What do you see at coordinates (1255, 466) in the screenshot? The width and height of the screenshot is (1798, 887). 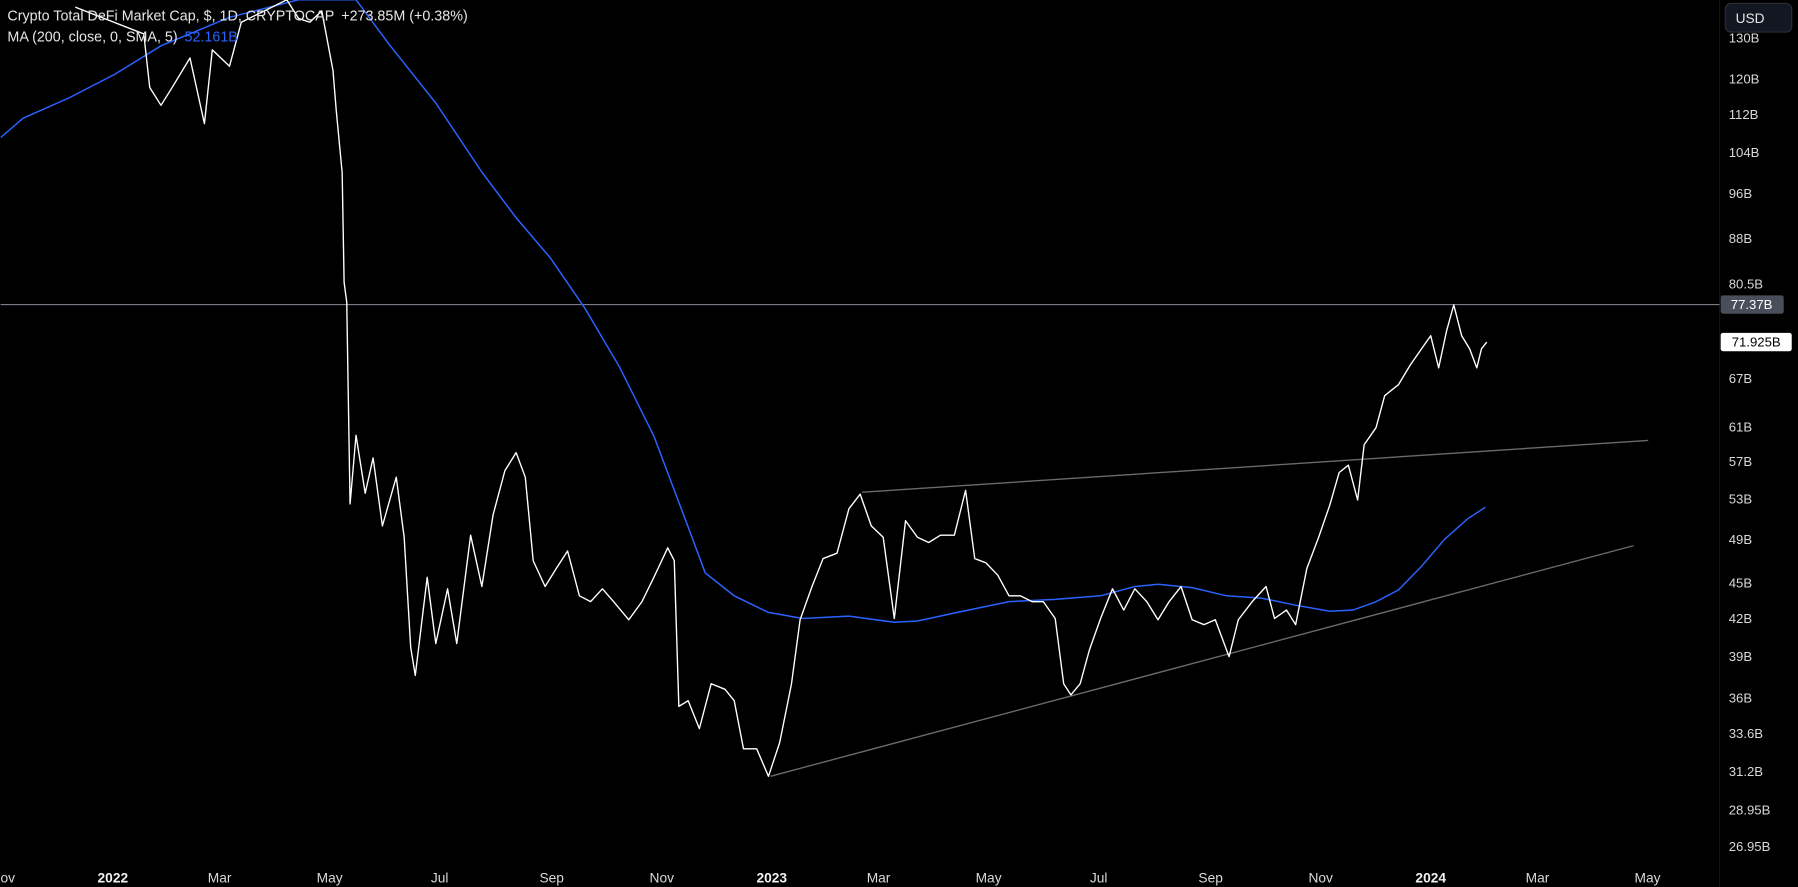 I see `trendline-upper-resistance` at bounding box center [1255, 466].